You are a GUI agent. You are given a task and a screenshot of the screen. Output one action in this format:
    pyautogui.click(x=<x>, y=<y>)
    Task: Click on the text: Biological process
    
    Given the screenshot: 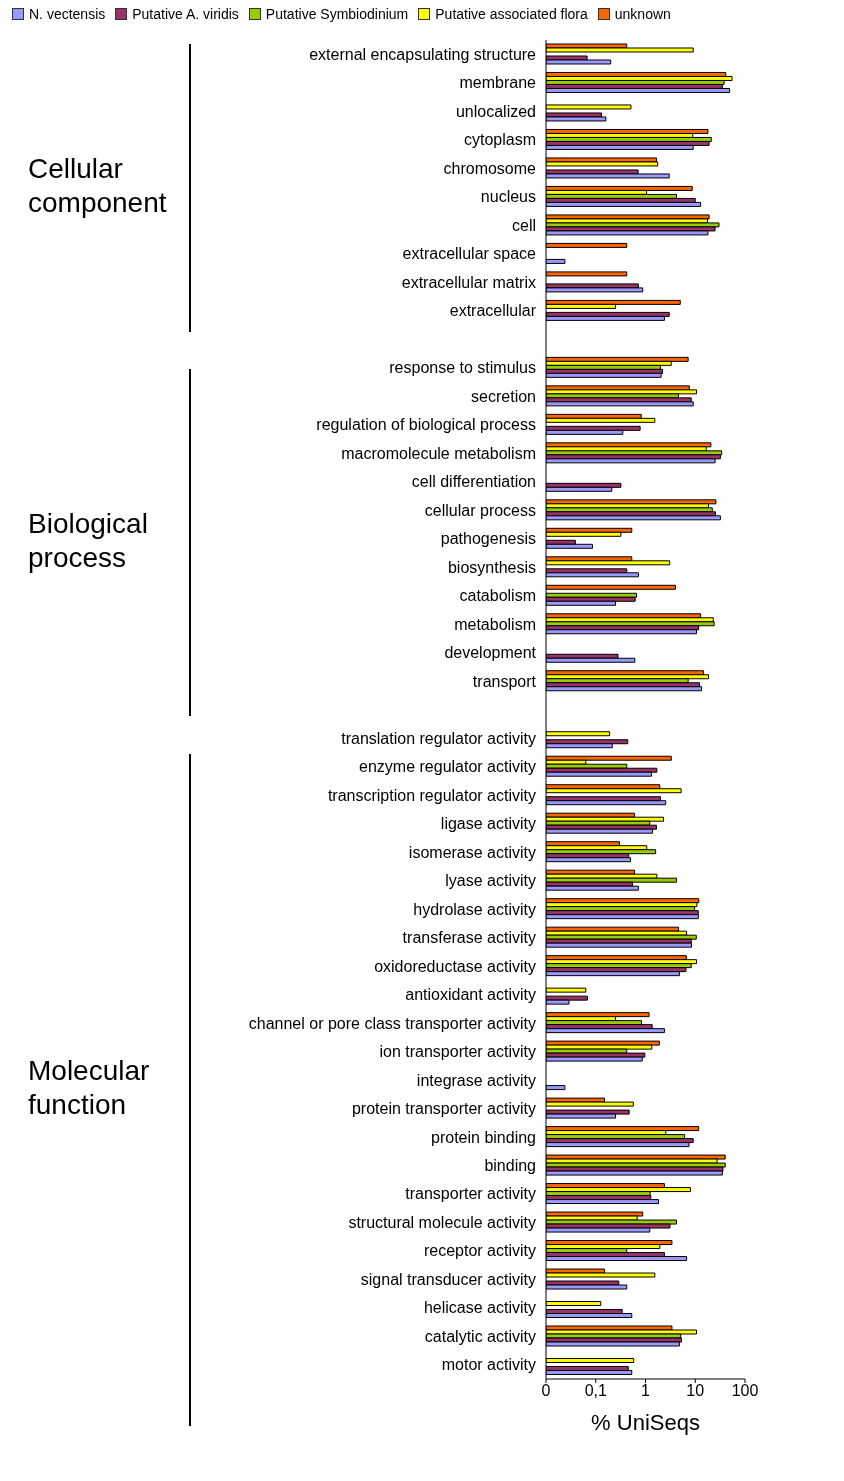 What is the action you would take?
    pyautogui.click(x=88, y=540)
    